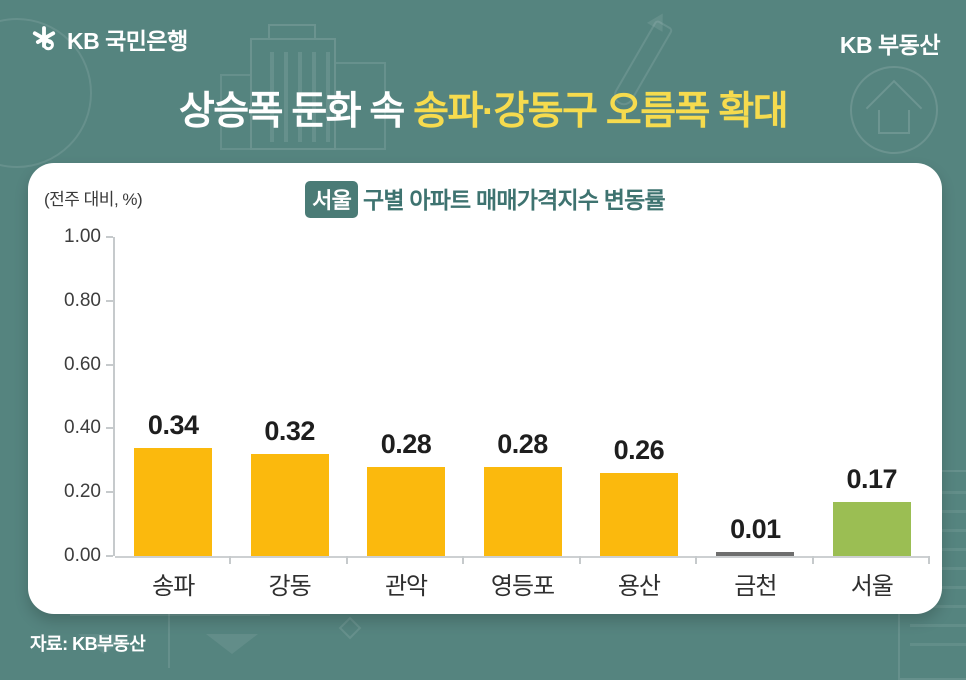 This screenshot has width=966, height=680. I want to click on bar-value-label: 0.17, so click(872, 479).